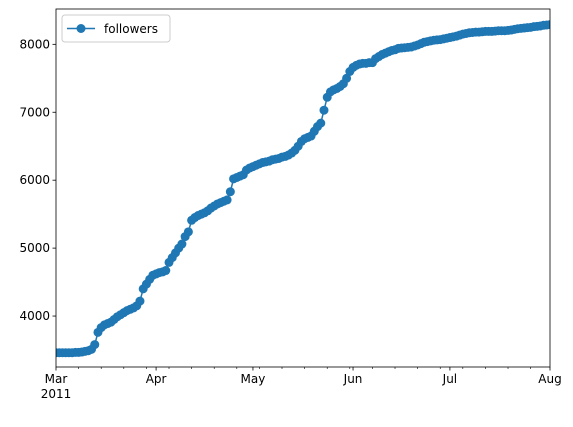  Describe the element at coordinates (34, 316) in the screenshot. I see `y-tick-label: 4000` at that location.